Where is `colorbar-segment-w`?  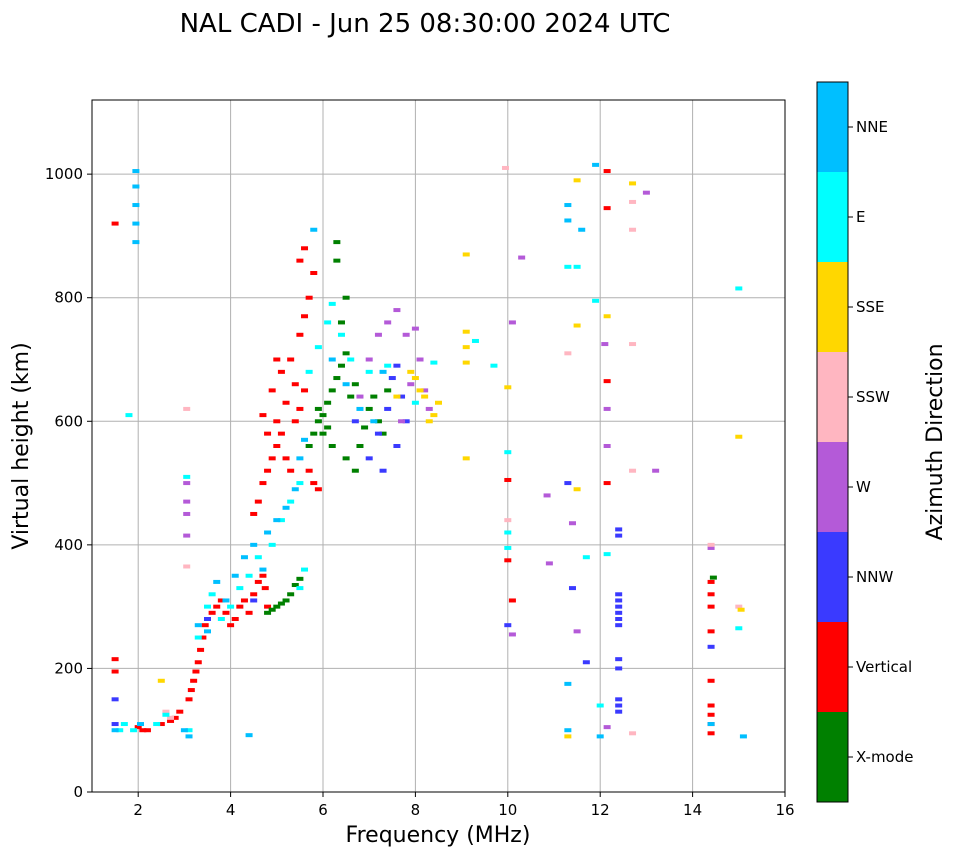 colorbar-segment-w is located at coordinates (832, 487).